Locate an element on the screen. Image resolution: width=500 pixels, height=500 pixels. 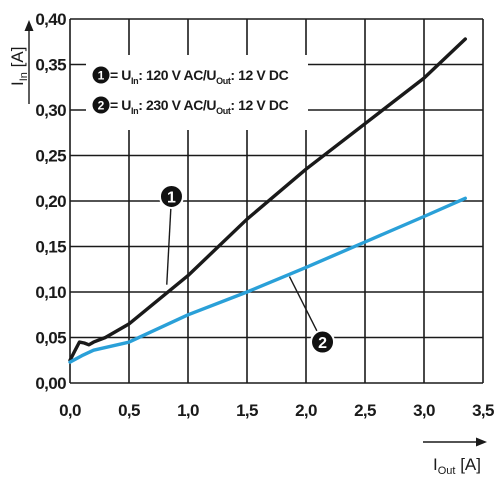
legend-box is located at coordinates (197, 92).